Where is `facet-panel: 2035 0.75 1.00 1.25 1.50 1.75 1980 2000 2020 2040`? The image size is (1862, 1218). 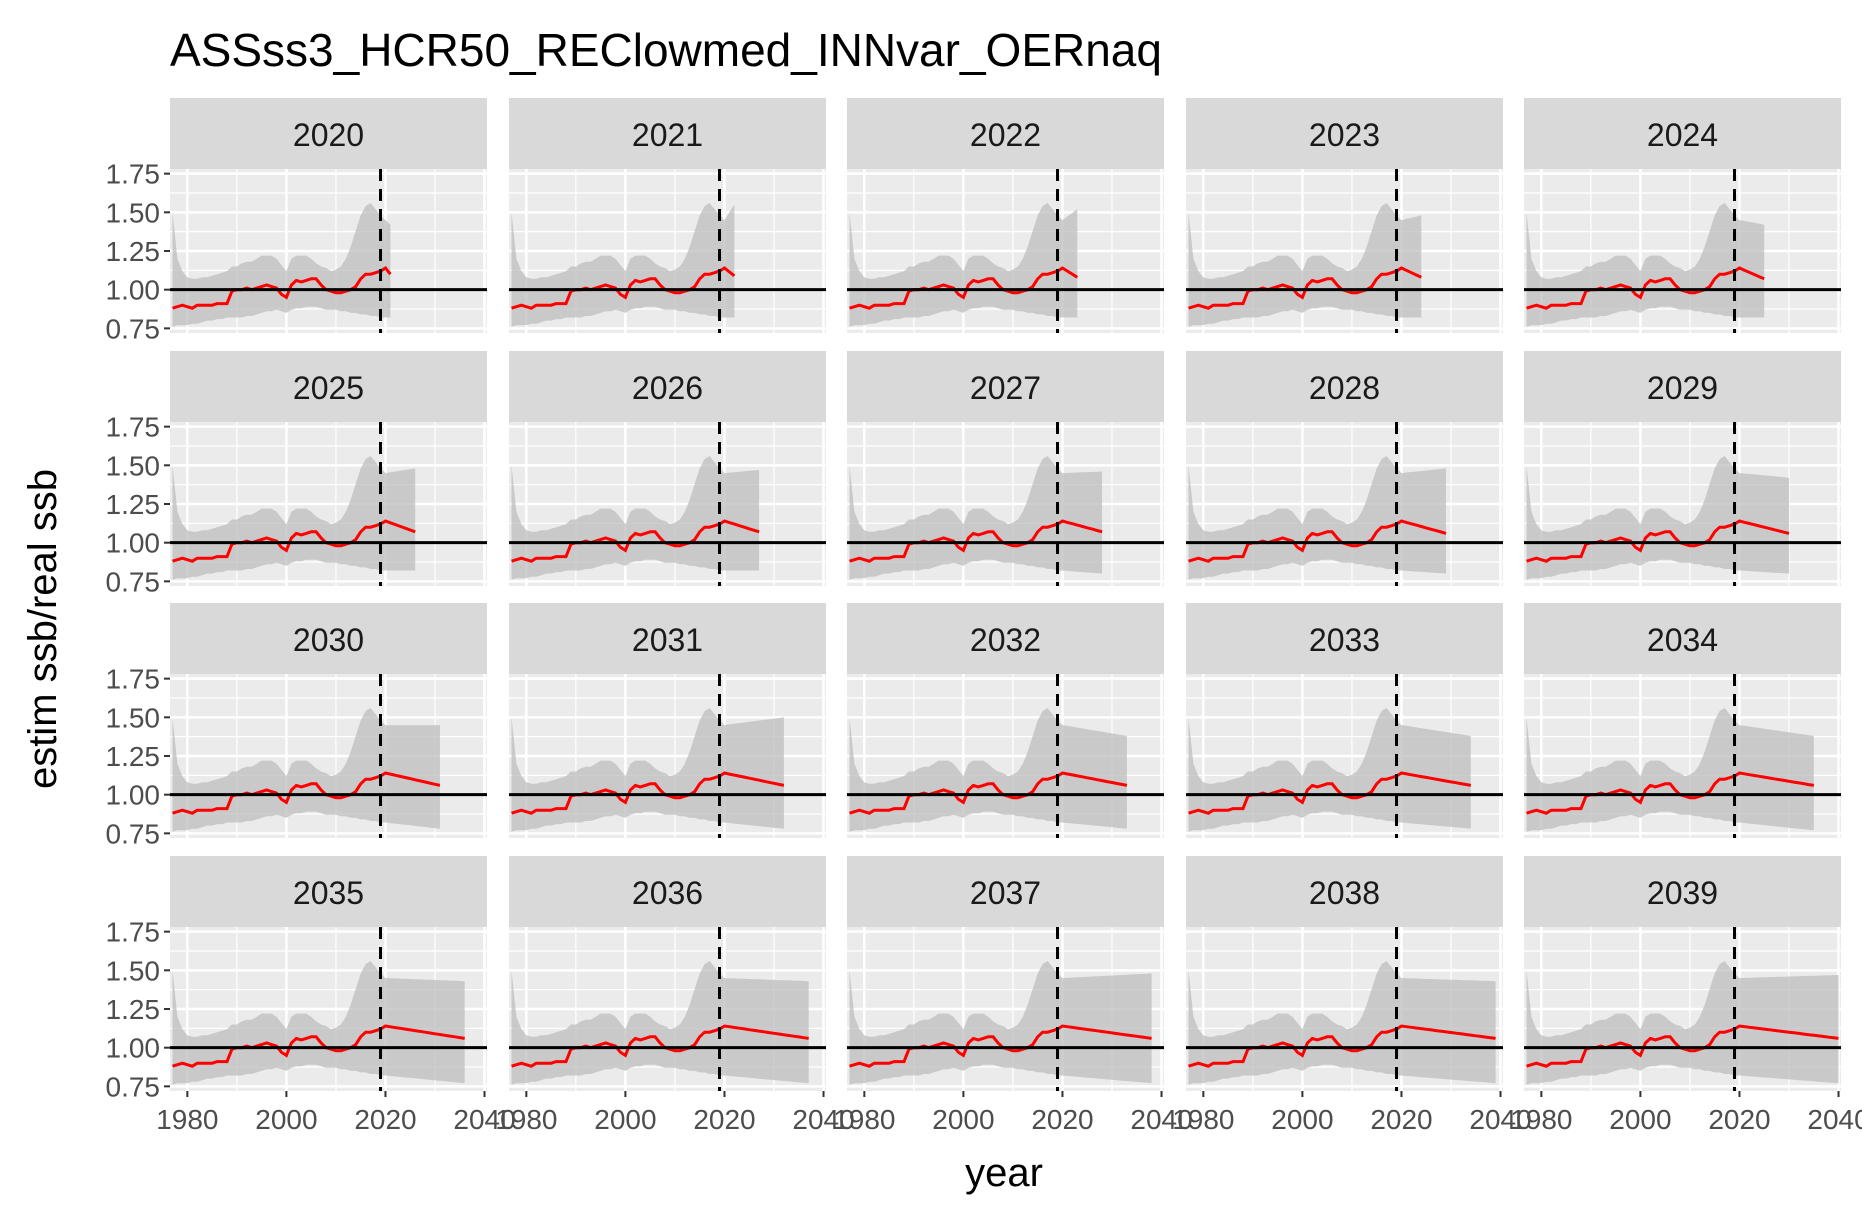 facet-panel: 2035 0.75 1.00 1.25 1.50 1.75 1980 2000 2020 2040 is located at coordinates (311, 995).